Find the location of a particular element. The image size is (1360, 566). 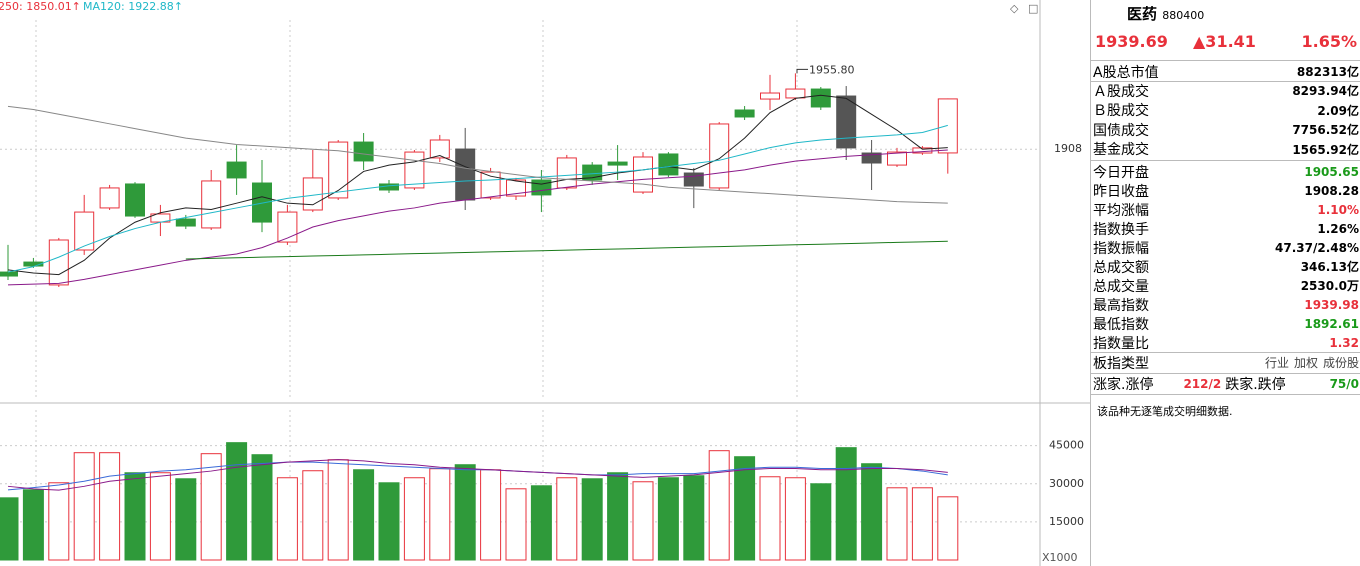

stat-value: 2530.0万 is located at coordinates (1329, 286).